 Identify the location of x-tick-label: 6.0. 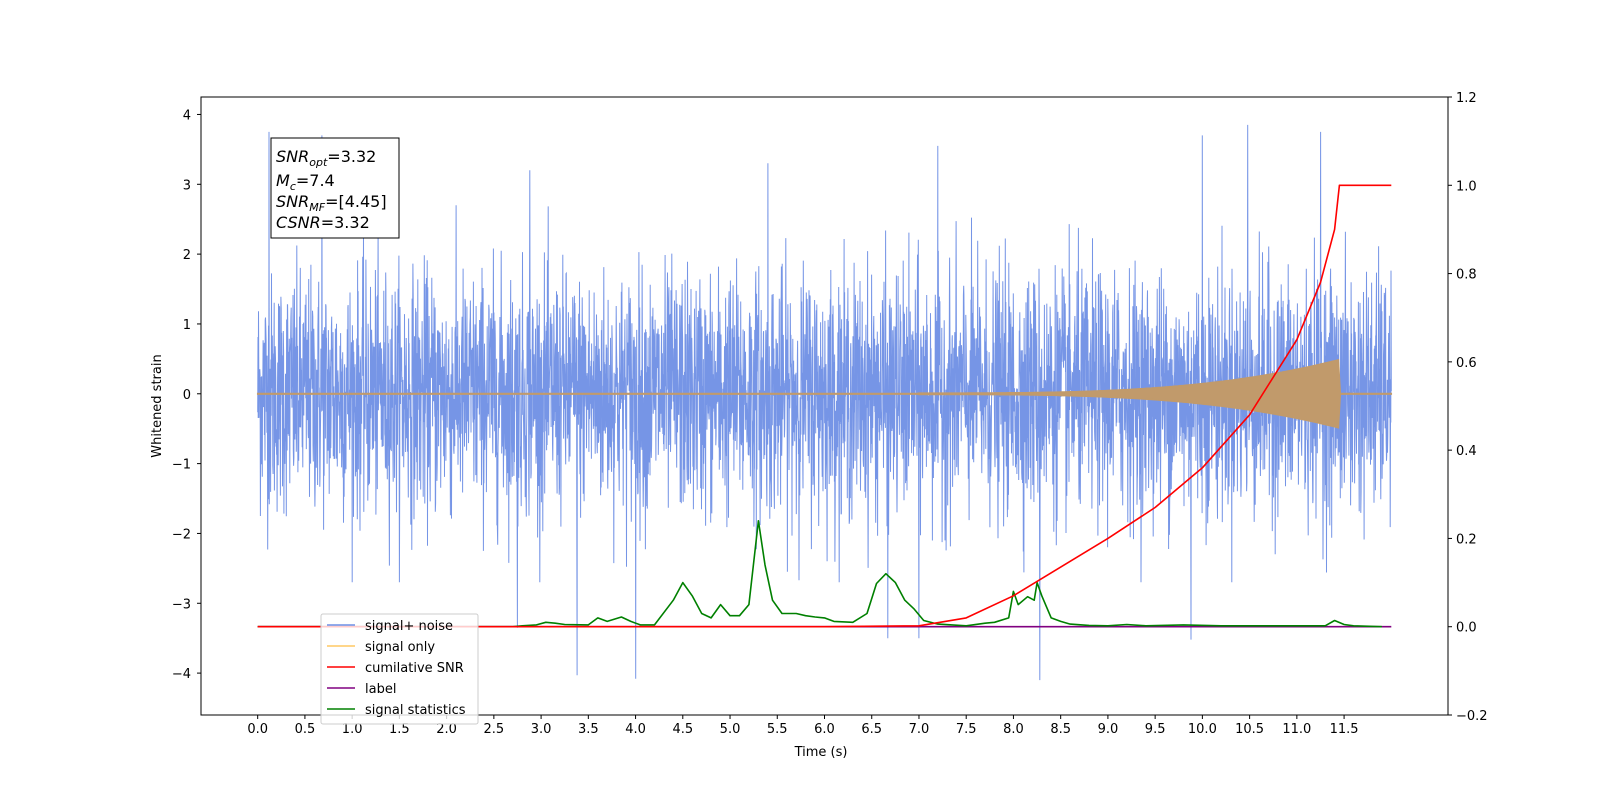
(824, 729).